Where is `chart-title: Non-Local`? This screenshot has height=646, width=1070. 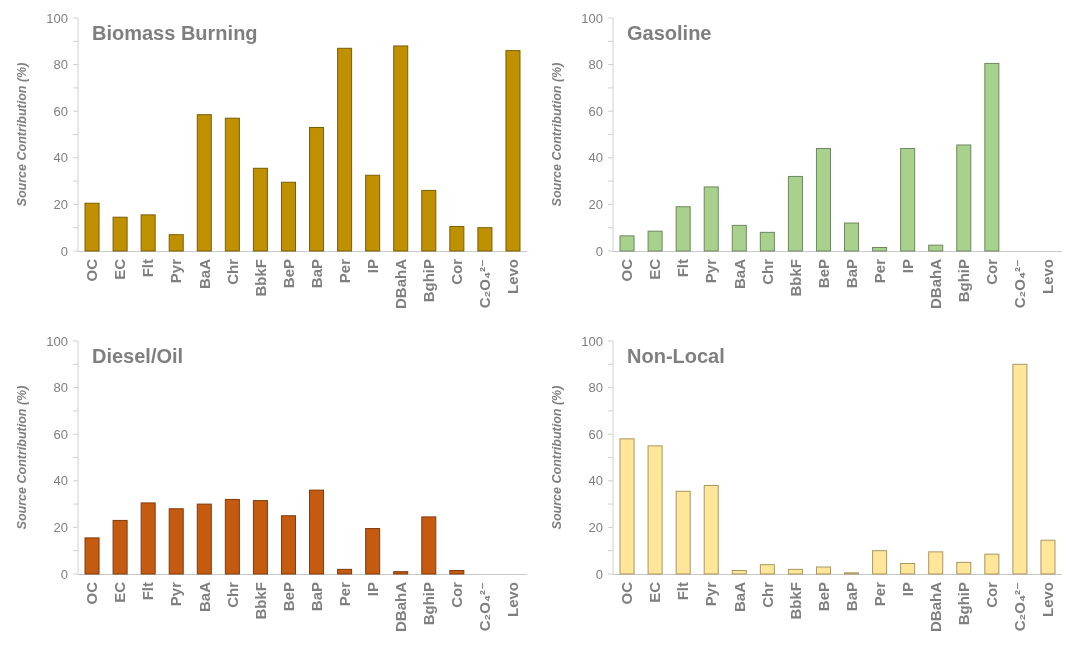 chart-title: Non-Local is located at coordinates (676, 356).